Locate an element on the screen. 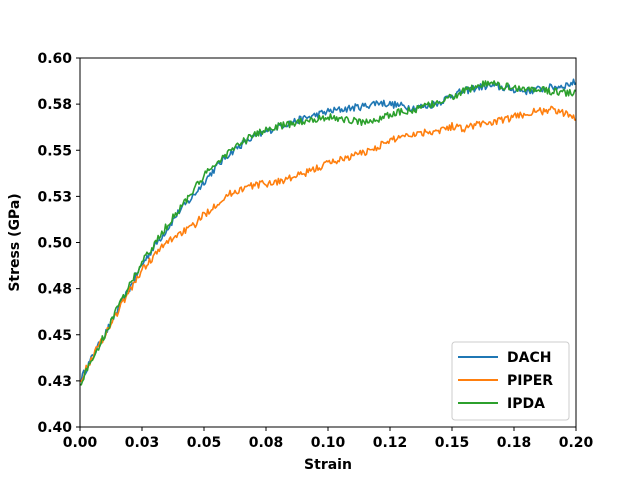 The height and width of the screenshot is (480, 640). y-tick-label: 0.40 is located at coordinates (54, 428).